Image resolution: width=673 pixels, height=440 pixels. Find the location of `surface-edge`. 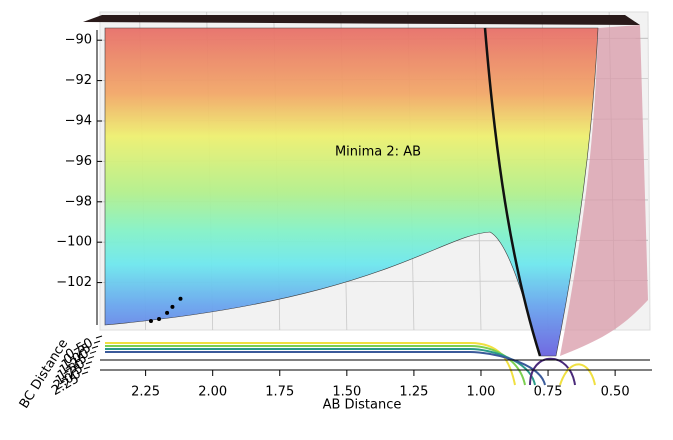

surface-edge is located at coordinates (512, 192).